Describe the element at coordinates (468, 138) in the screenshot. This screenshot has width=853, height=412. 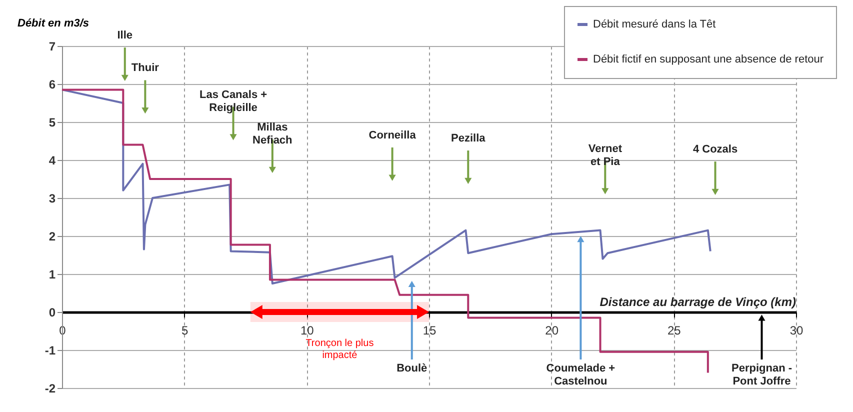
I see `annotation: Pezilla` at that location.